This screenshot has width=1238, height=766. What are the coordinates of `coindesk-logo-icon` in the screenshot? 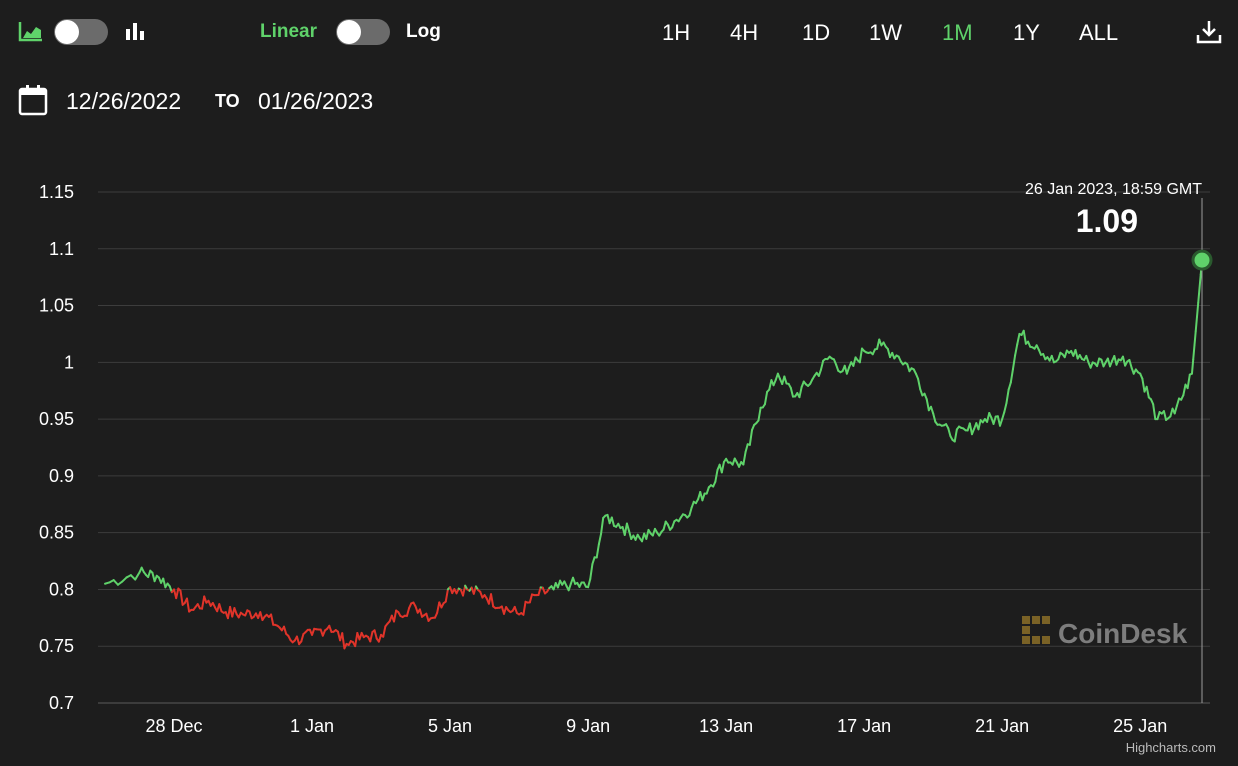 It's located at (1036, 630).